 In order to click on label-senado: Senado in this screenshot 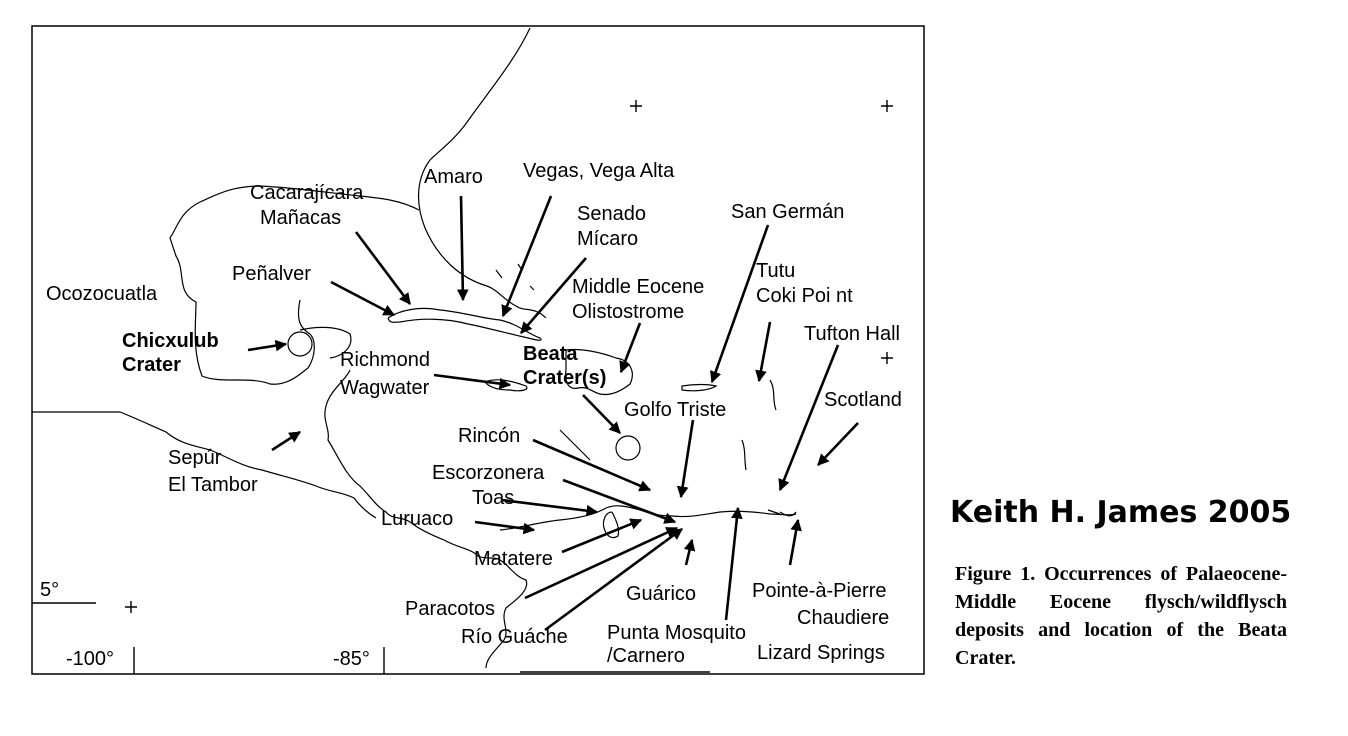, I will do `click(611, 214)`.